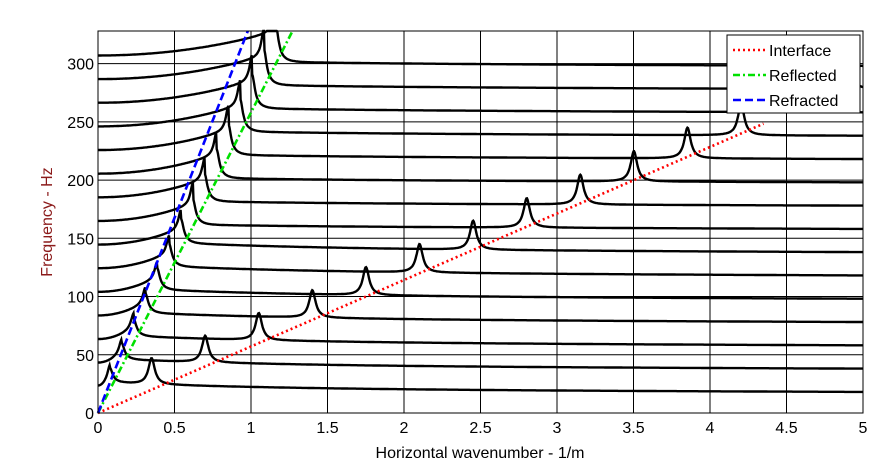  What do you see at coordinates (786, 428) in the screenshot?
I see `x-tick-label: 4.5` at bounding box center [786, 428].